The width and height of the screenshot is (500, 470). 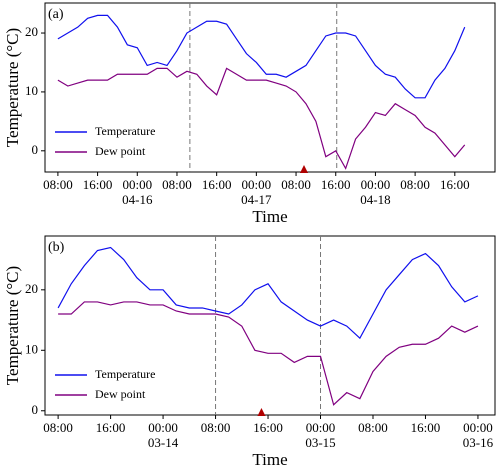 What do you see at coordinates (137, 199) in the screenshot?
I see `x-date-label: 04-16` at bounding box center [137, 199].